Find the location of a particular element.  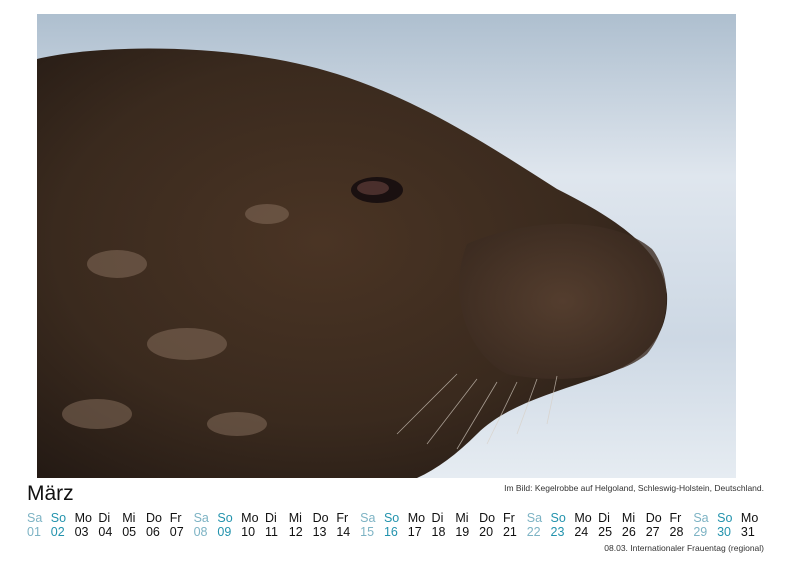

calendar-day: So 09 is located at coordinates (229, 525).